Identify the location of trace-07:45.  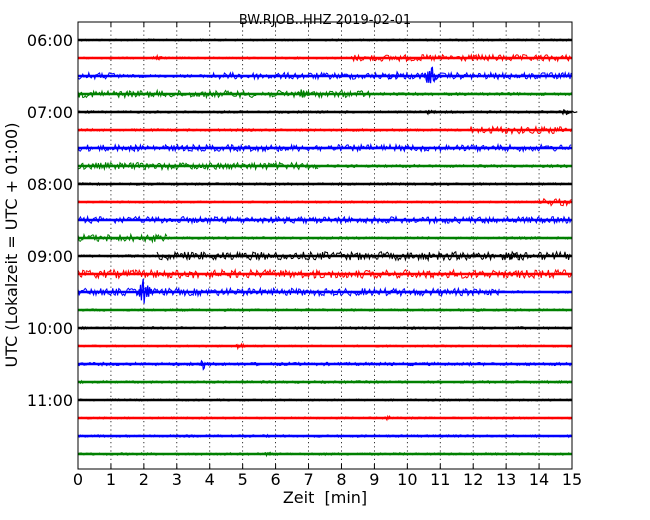
(324, 166).